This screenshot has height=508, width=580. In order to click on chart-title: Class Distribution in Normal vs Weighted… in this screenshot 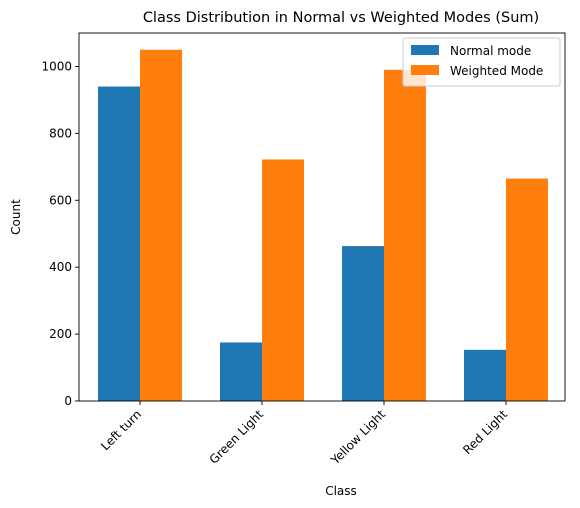, I will do `click(341, 18)`.